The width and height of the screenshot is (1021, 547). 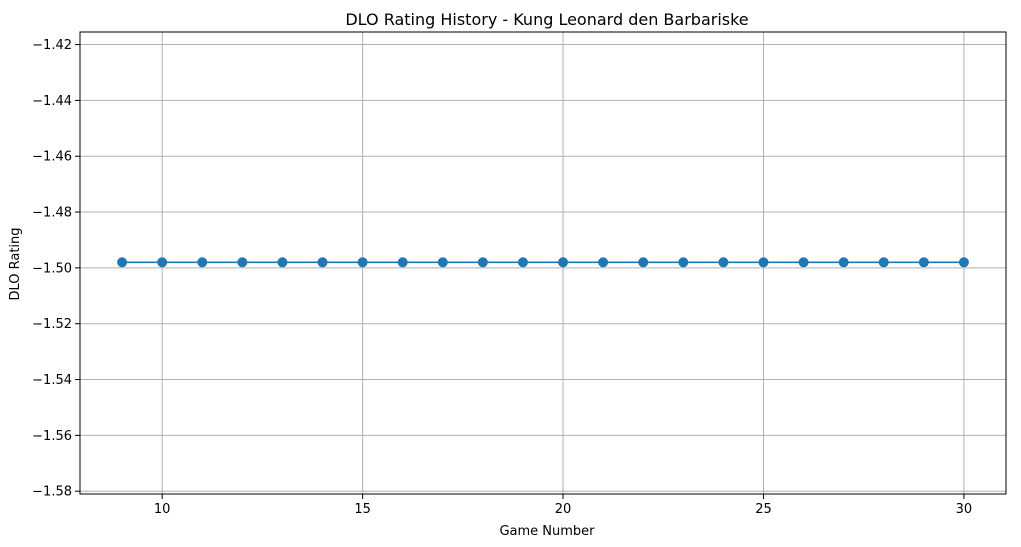 What do you see at coordinates (52, 268) in the screenshot?
I see `y-tick-label: −1.50` at bounding box center [52, 268].